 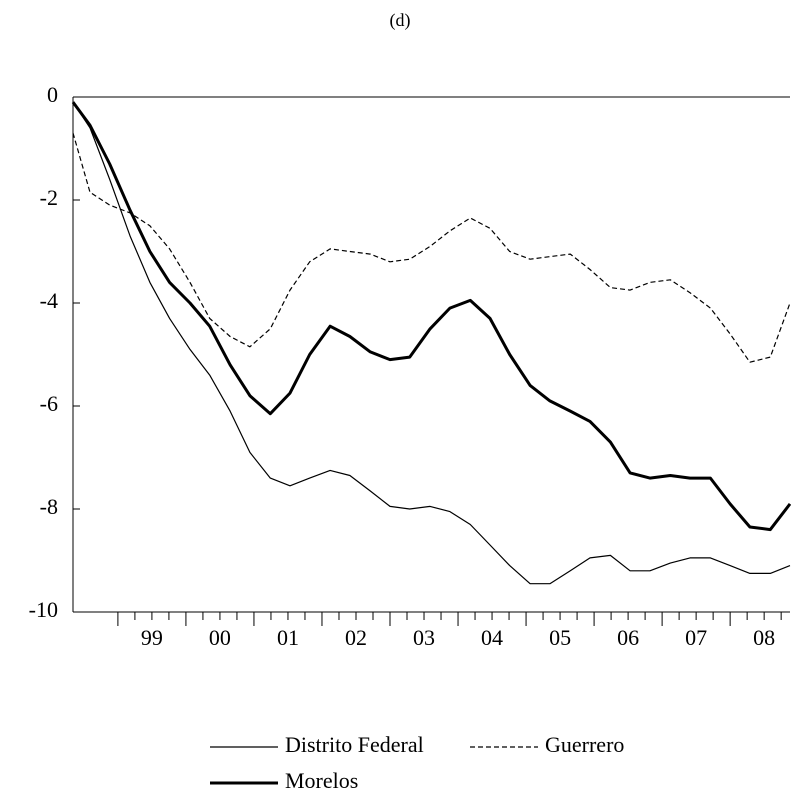 What do you see at coordinates (43, 609) in the screenshot?
I see `y-tick-label: -10` at bounding box center [43, 609].